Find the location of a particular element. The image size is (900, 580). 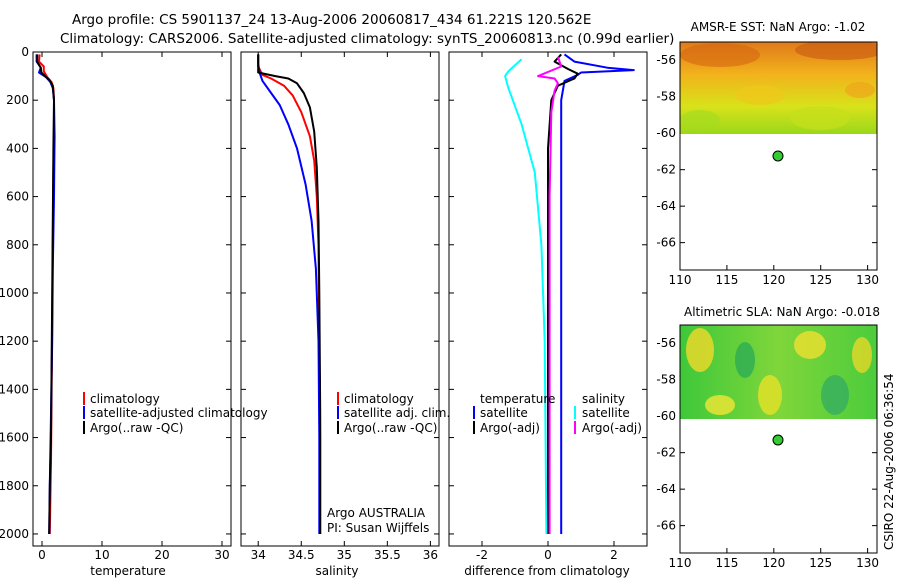

y-tick-label: 2000 is located at coordinates (14, 534).